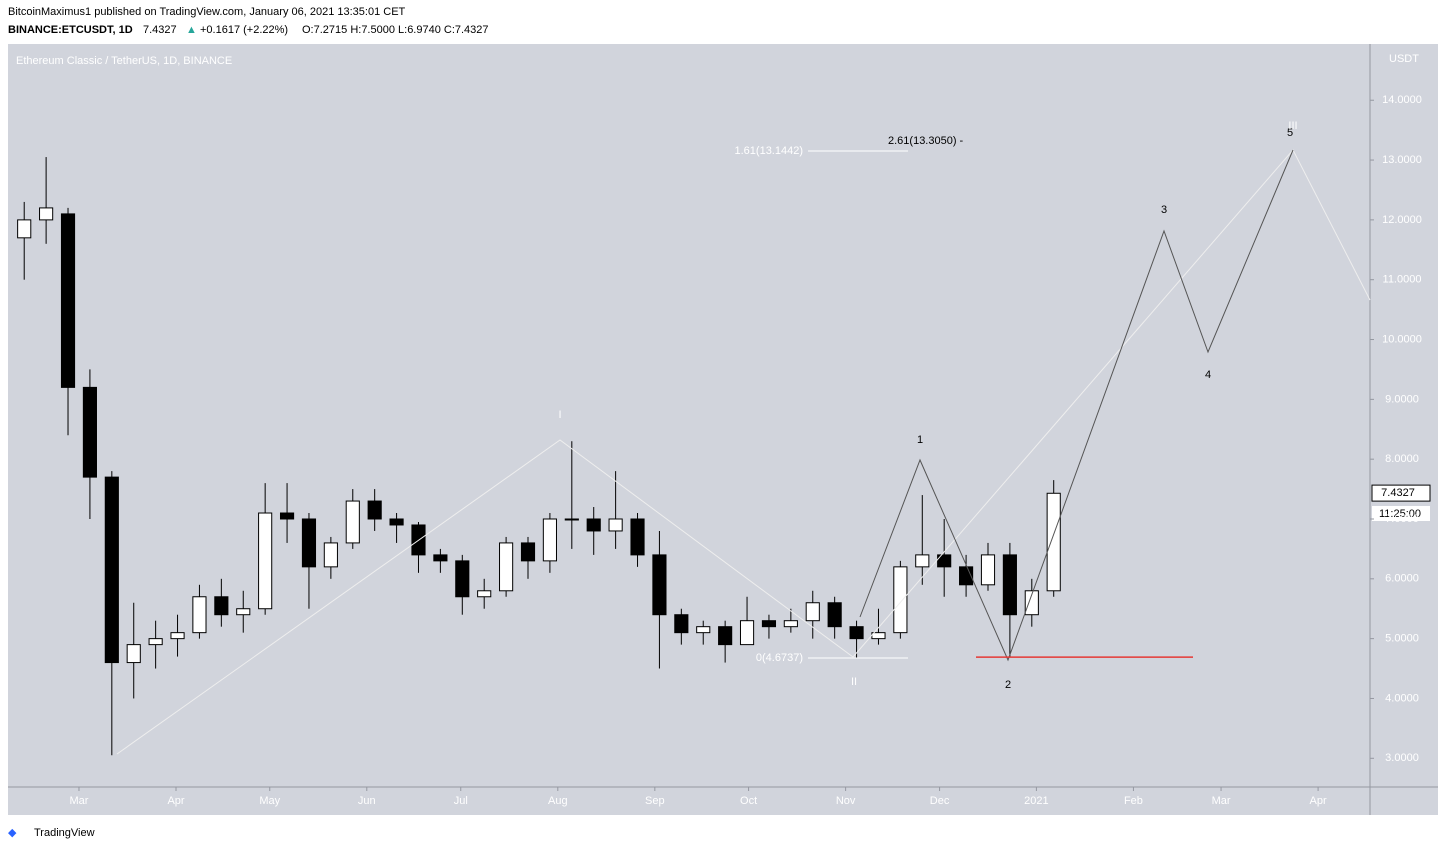  Describe the element at coordinates (1008, 685) in the screenshot. I see `wave-label: 2` at that location.